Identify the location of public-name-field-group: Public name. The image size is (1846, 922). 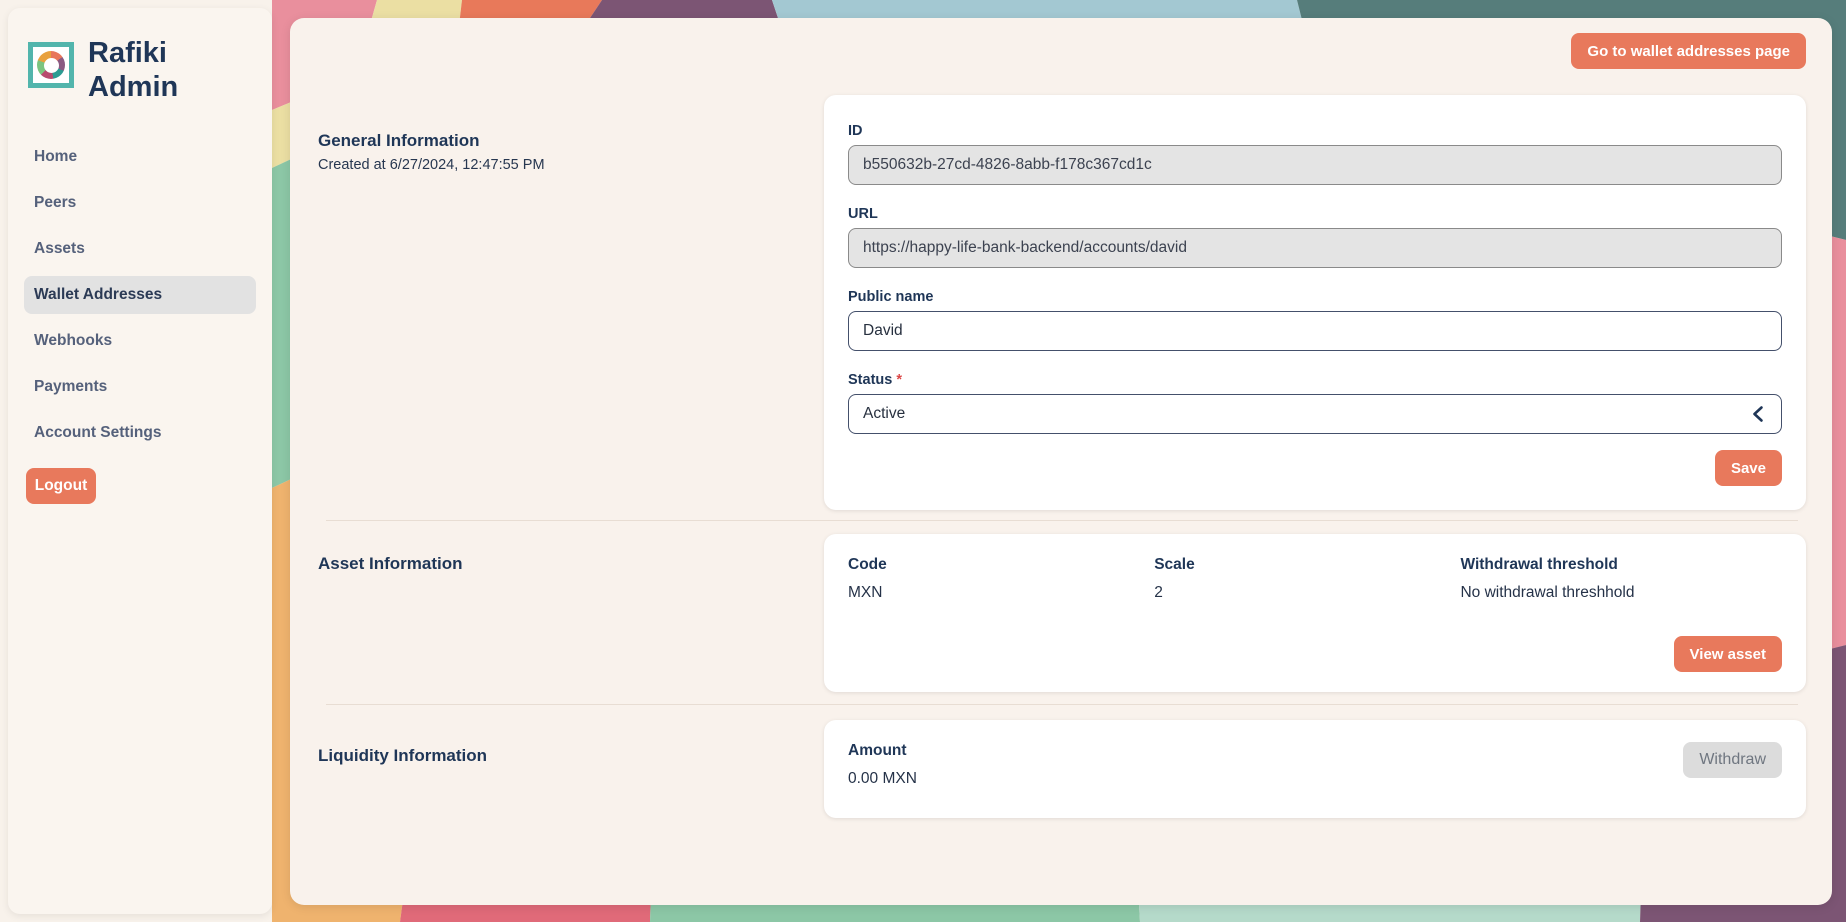
(1315, 320).